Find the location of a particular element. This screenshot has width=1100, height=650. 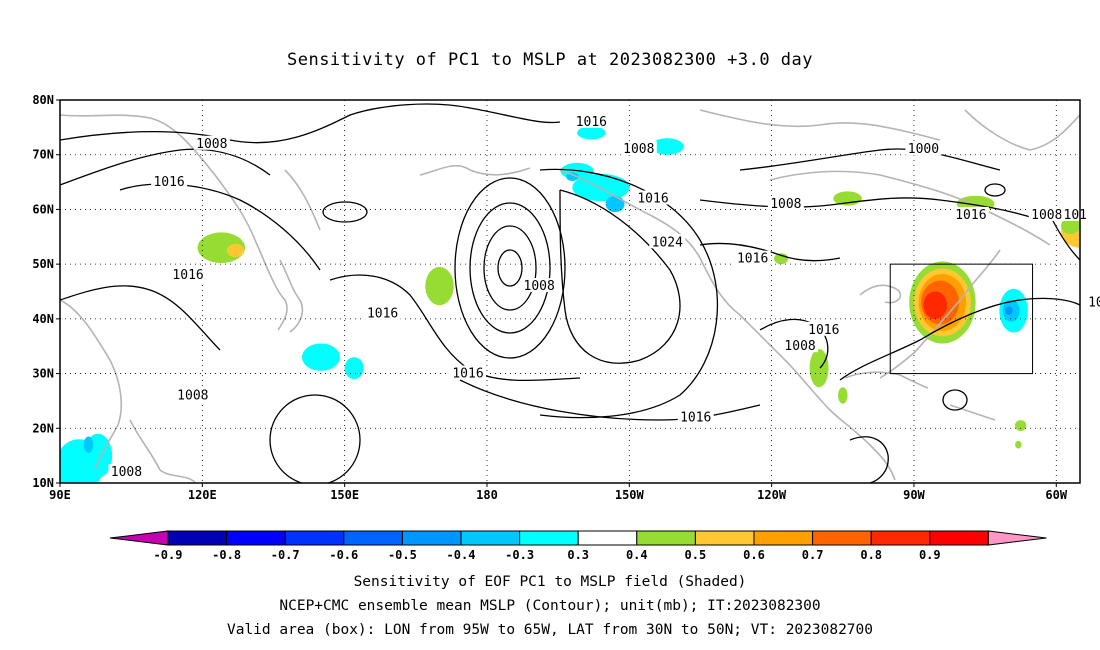

kamchatka-coast is located at coordinates (302, 200).